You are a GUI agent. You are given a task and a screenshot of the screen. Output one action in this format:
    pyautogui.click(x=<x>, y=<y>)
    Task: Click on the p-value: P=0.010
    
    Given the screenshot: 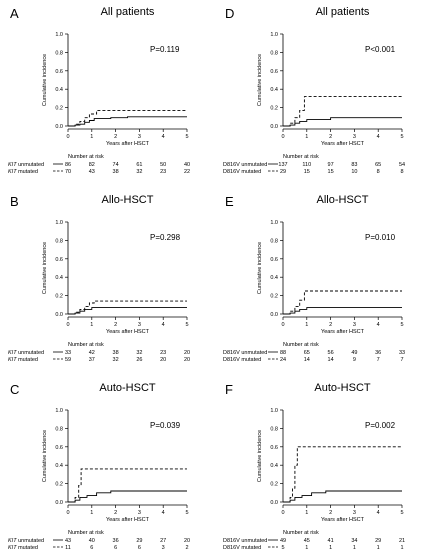 What is the action you would take?
    pyautogui.click(x=380, y=237)
    